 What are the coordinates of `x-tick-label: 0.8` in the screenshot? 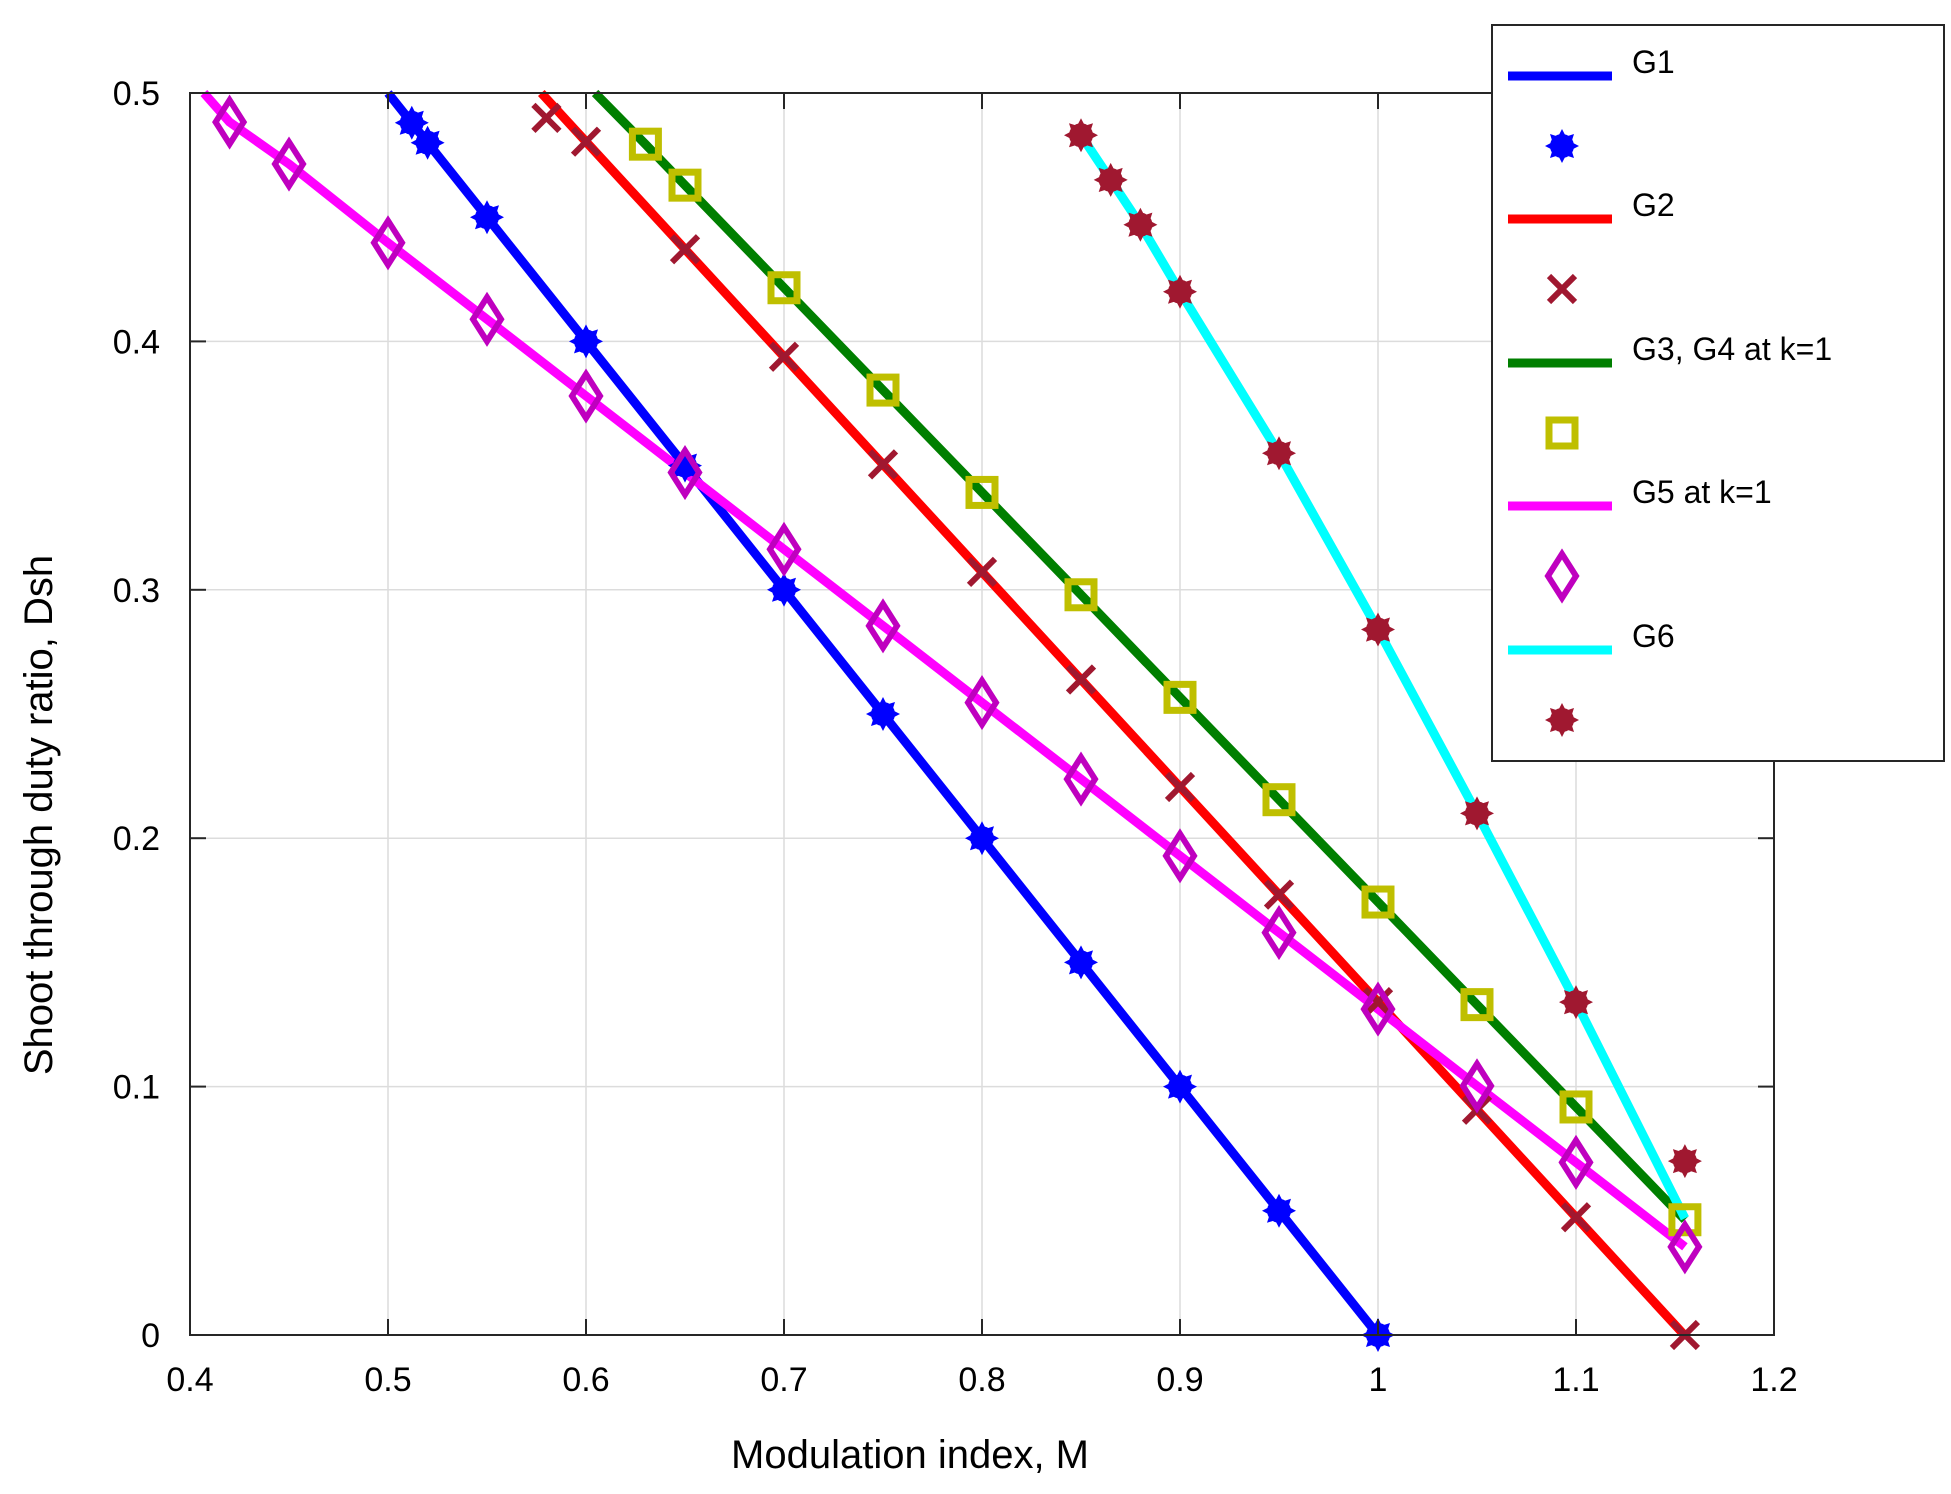 It's located at (981, 1380).